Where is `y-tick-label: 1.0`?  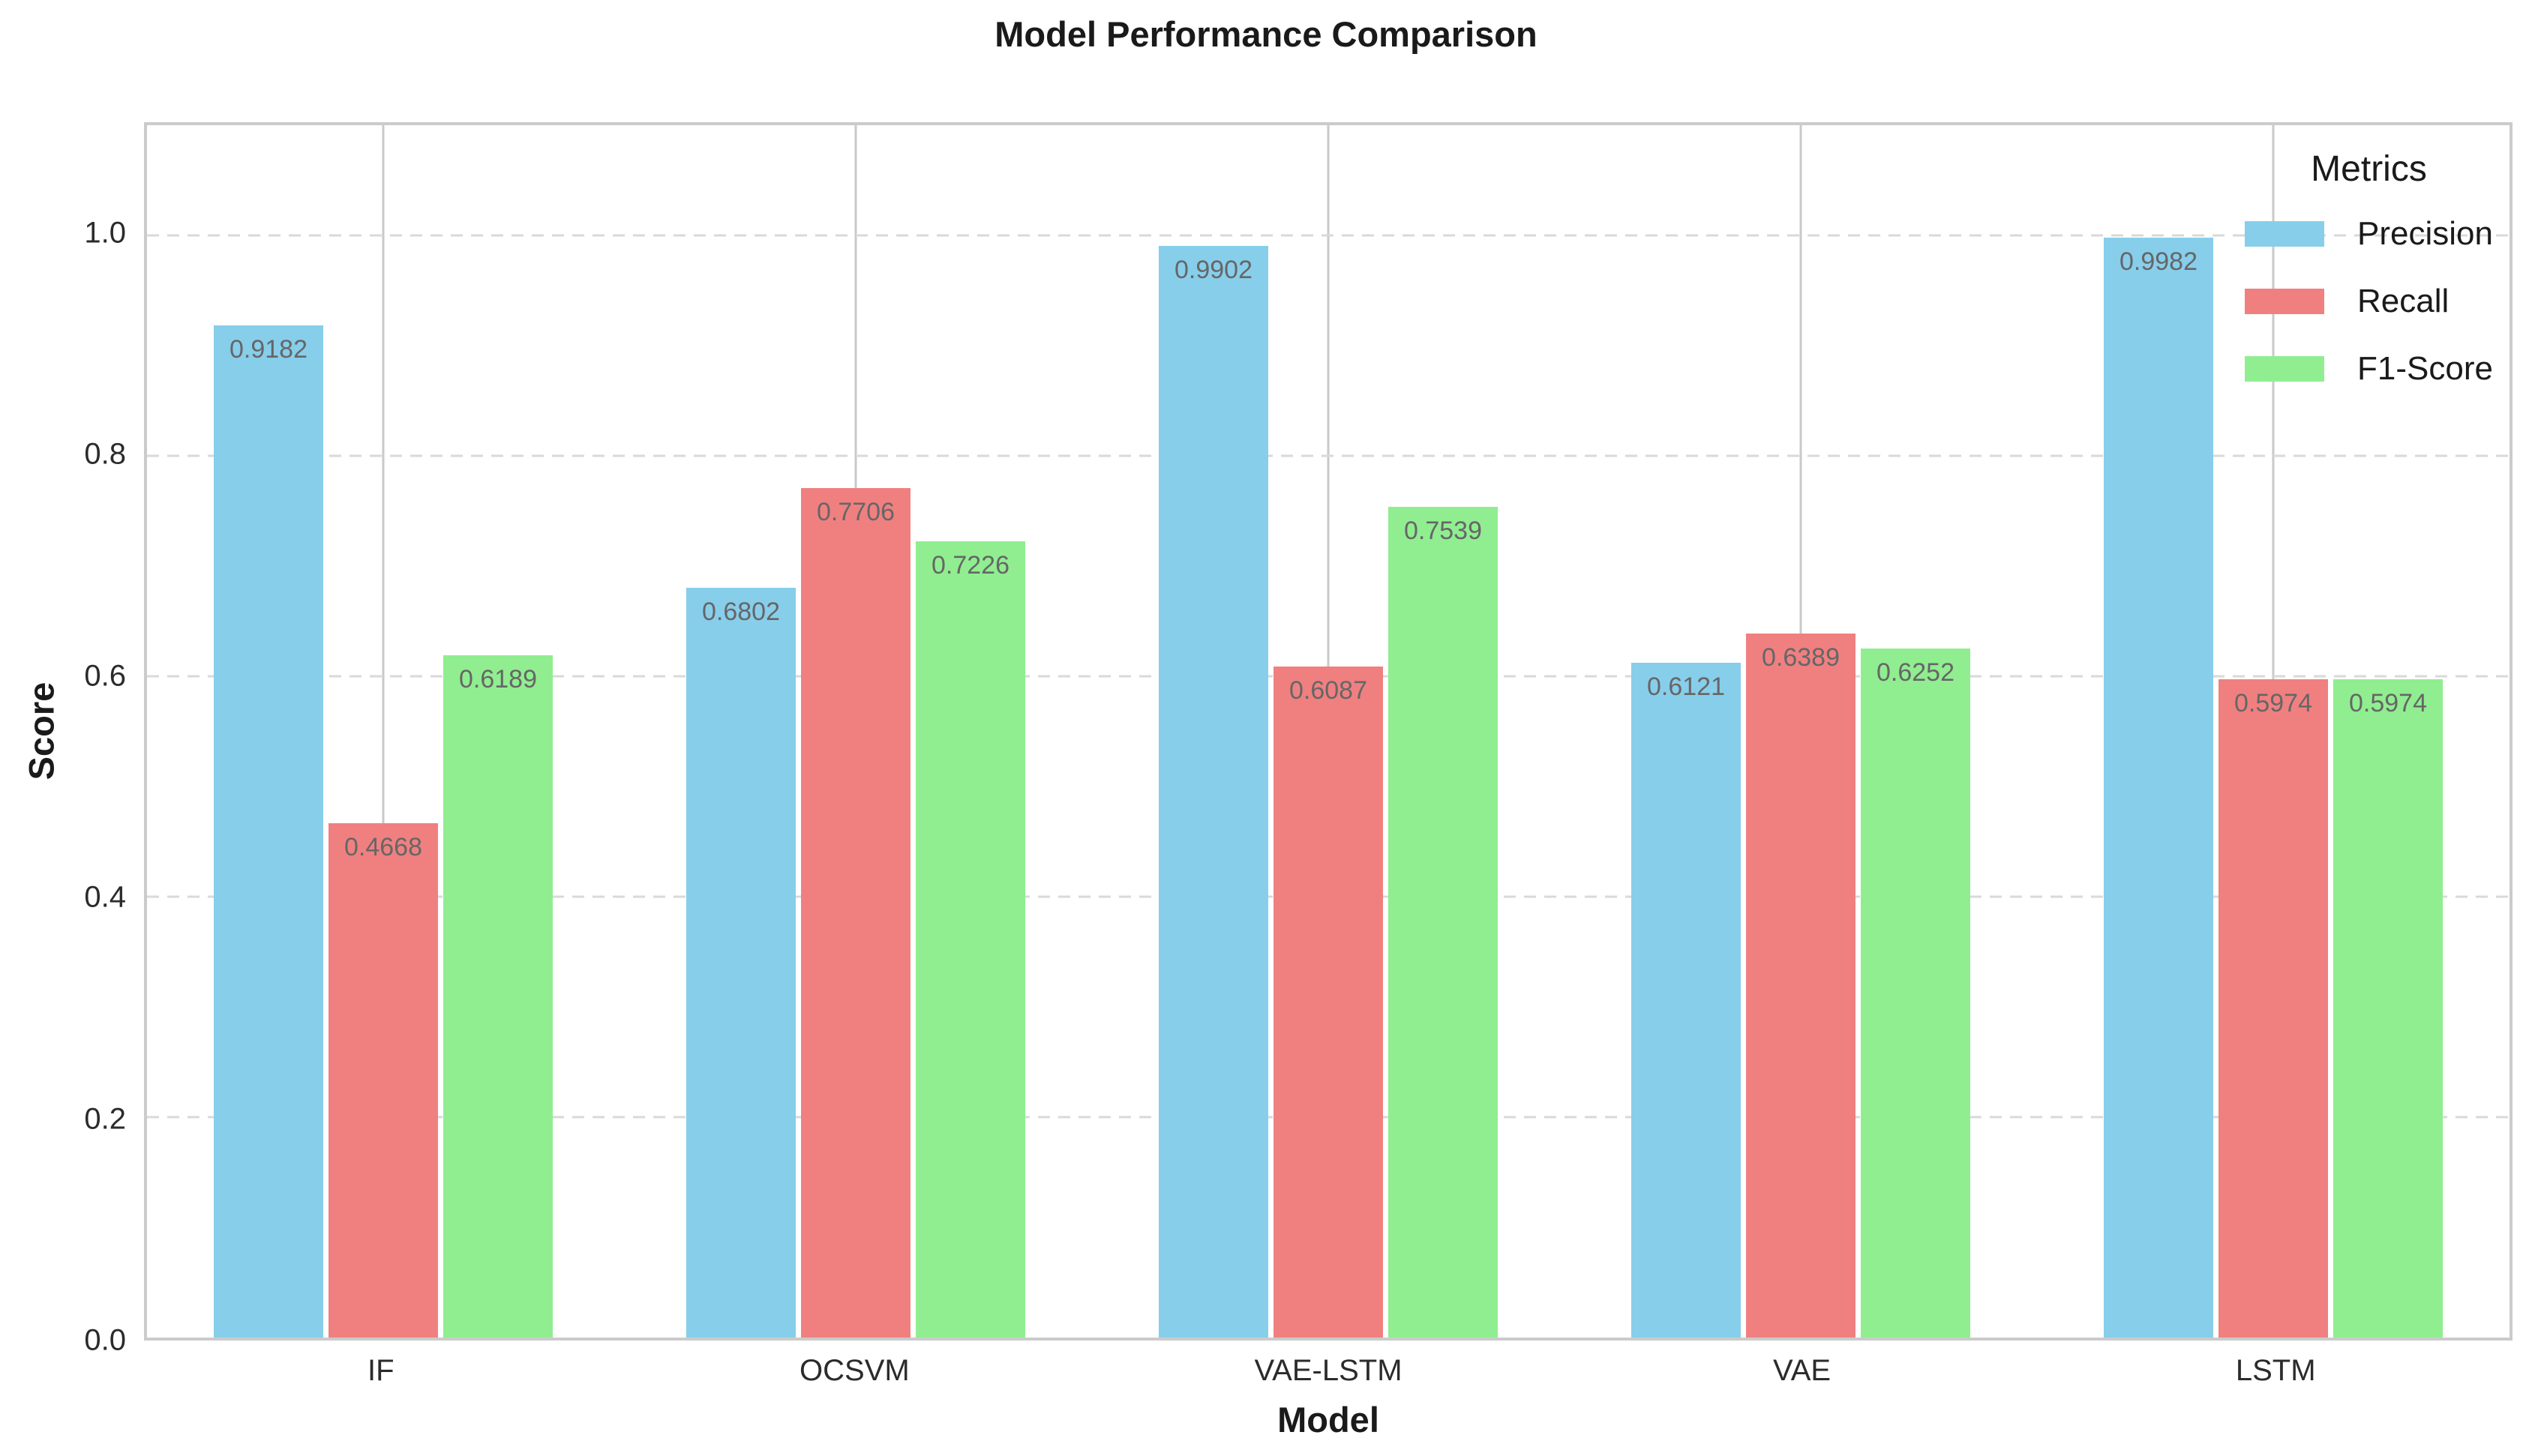 y-tick-label: 1.0 is located at coordinates (105, 233).